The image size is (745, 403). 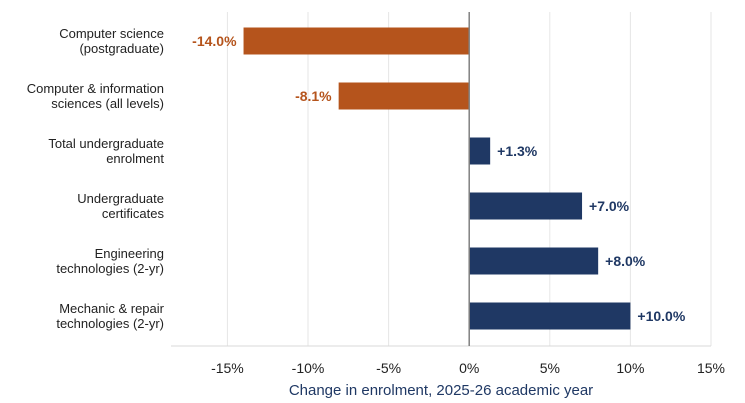 I want to click on category-label: Computer science (postgraduate), so click(x=111, y=41).